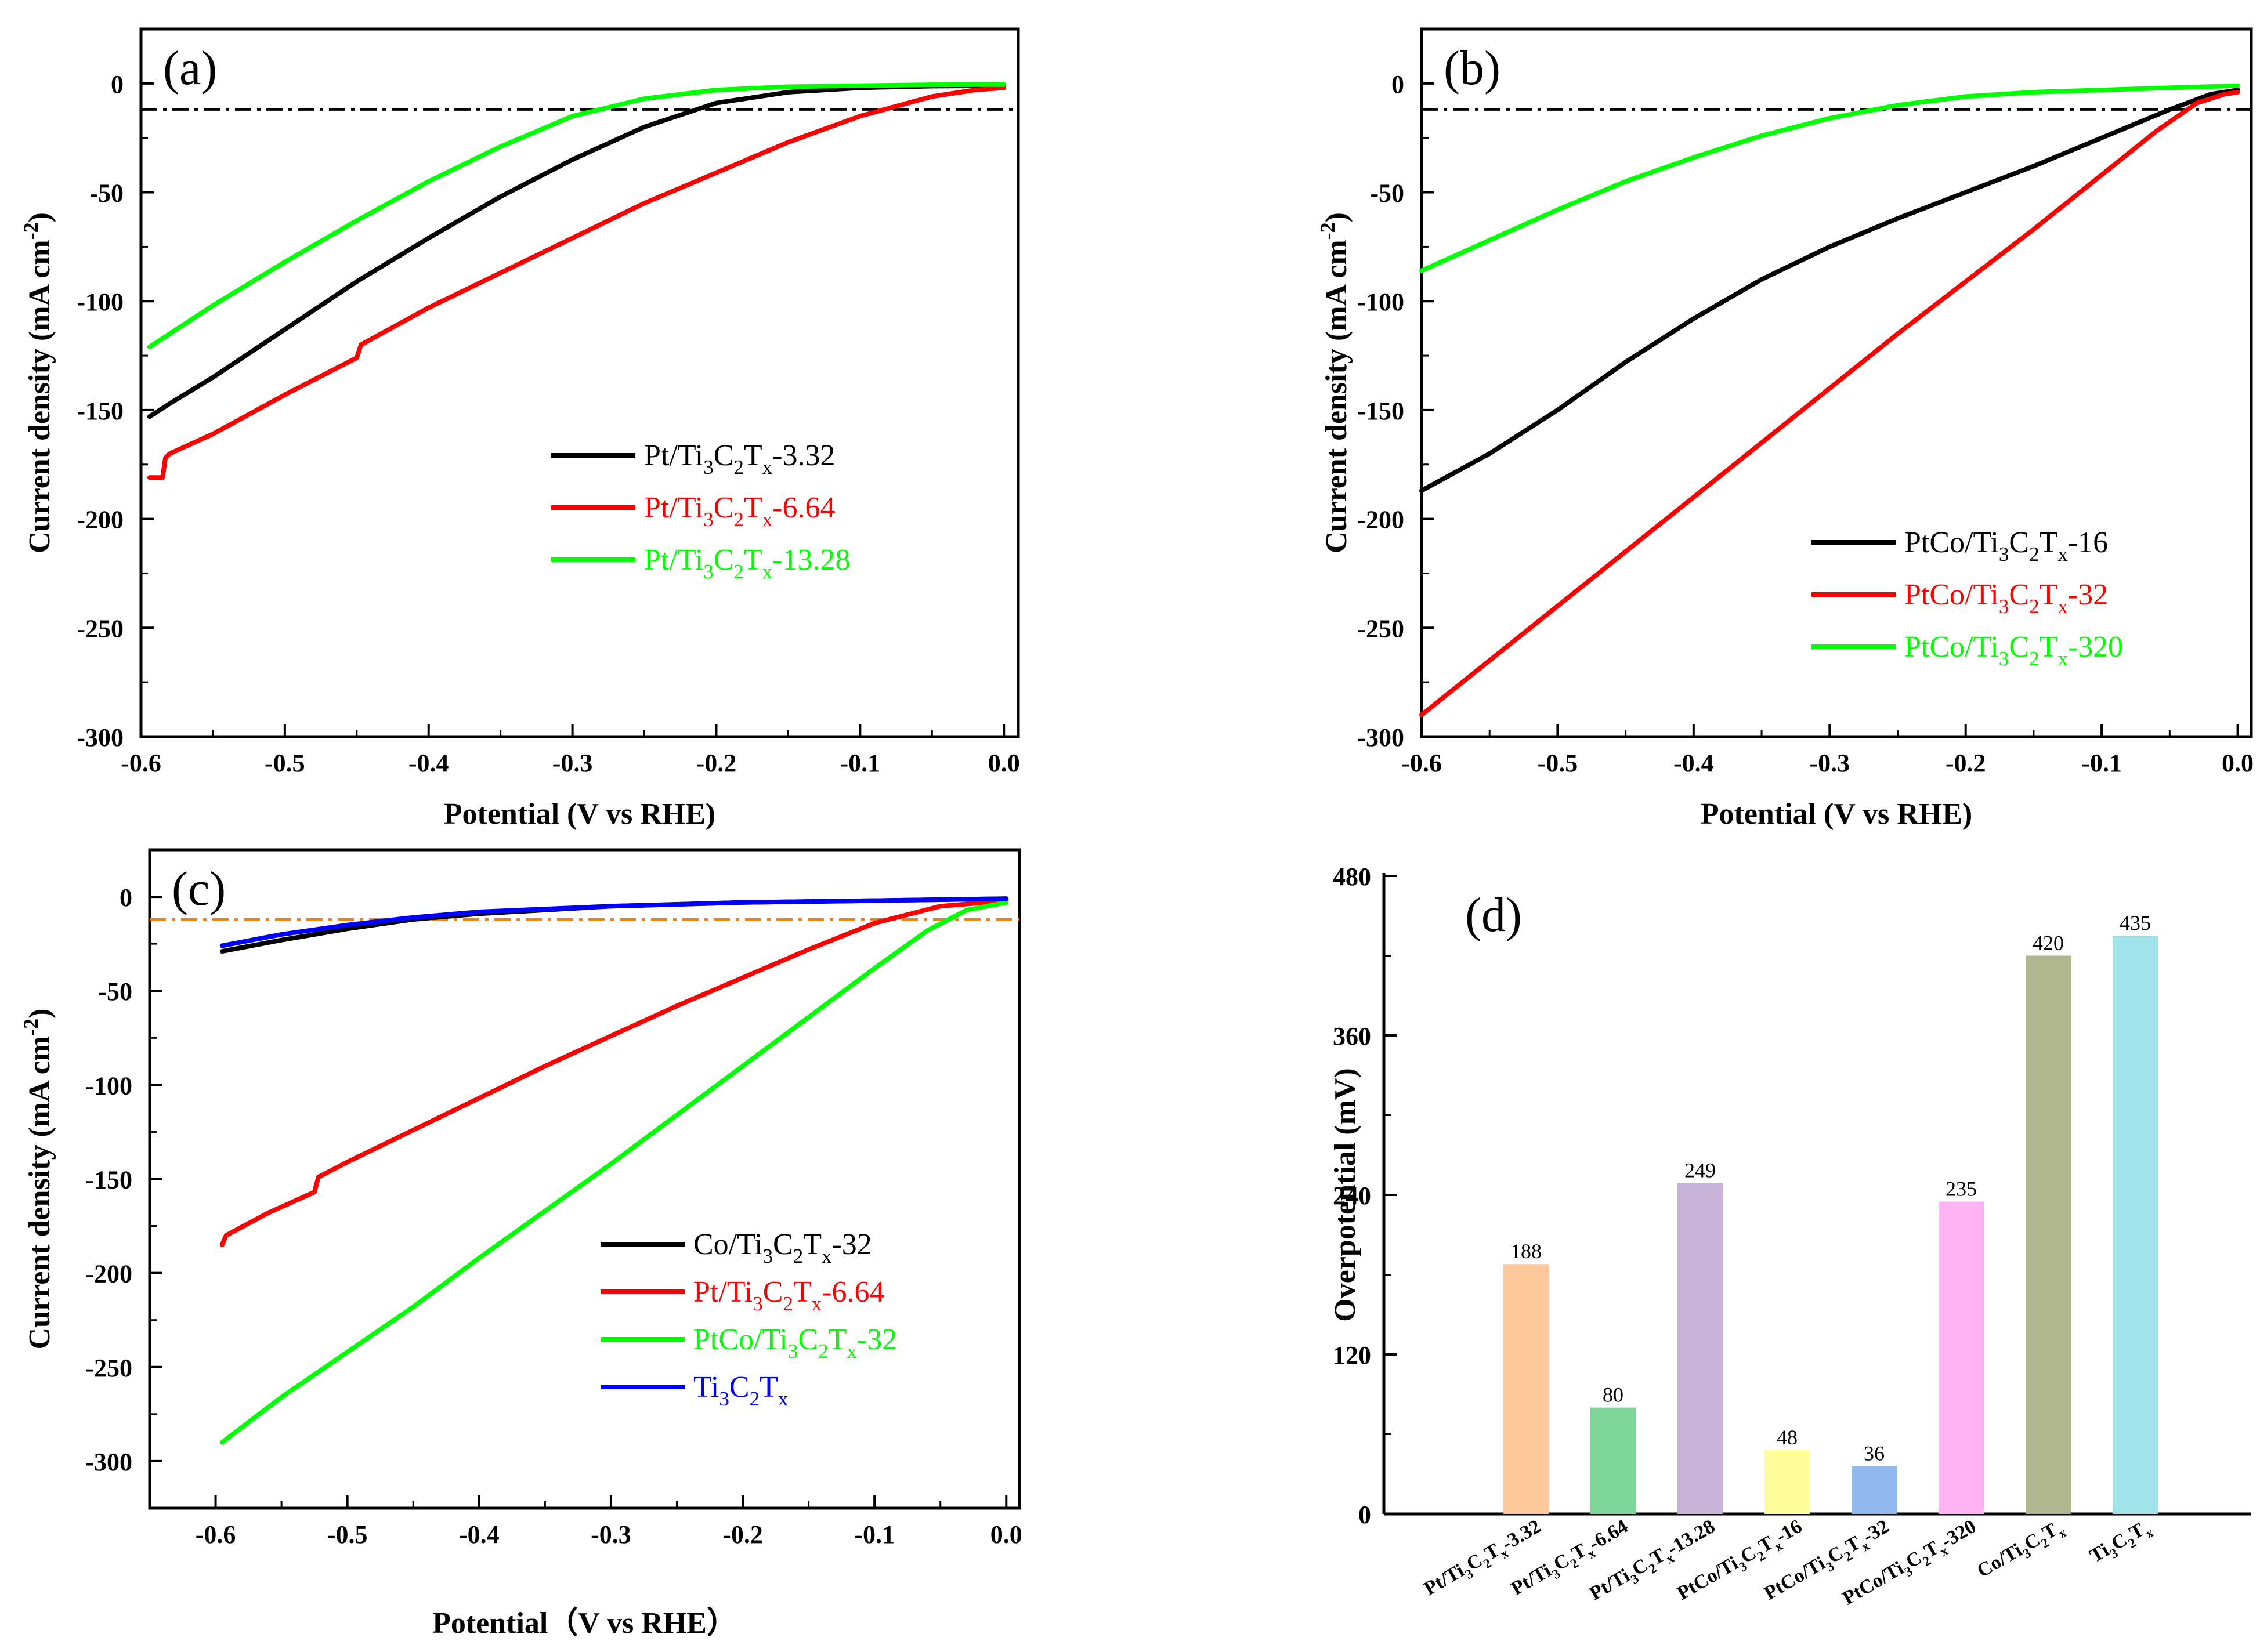  I want to click on x-axis-label: Potential（V vs RHE）, so click(584, 1623).